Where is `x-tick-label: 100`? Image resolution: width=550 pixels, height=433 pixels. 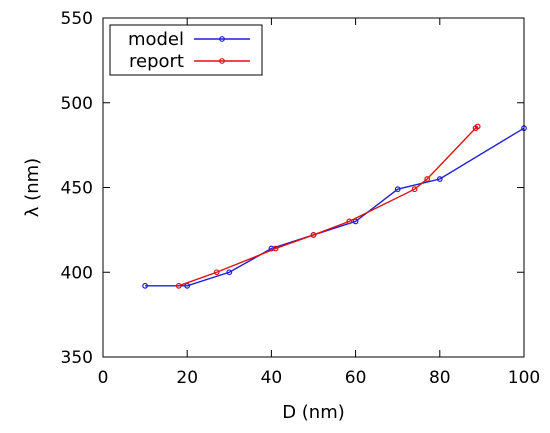
x-tick-label: 100 is located at coordinates (524, 378).